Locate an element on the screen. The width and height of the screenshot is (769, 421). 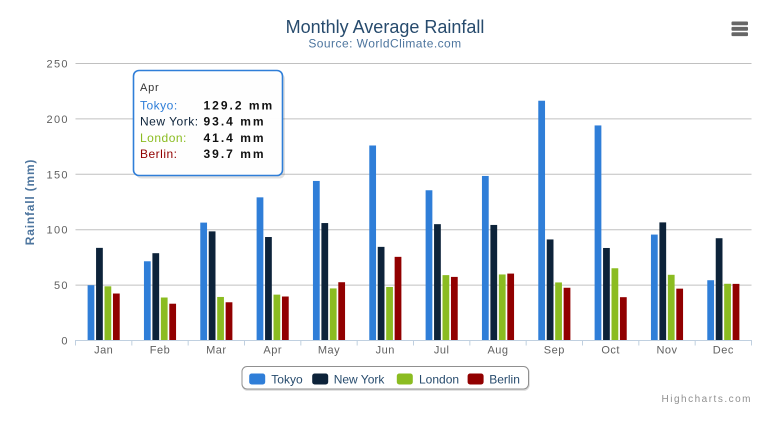
svg-text: 39.7 mm is located at coordinates (235, 154).